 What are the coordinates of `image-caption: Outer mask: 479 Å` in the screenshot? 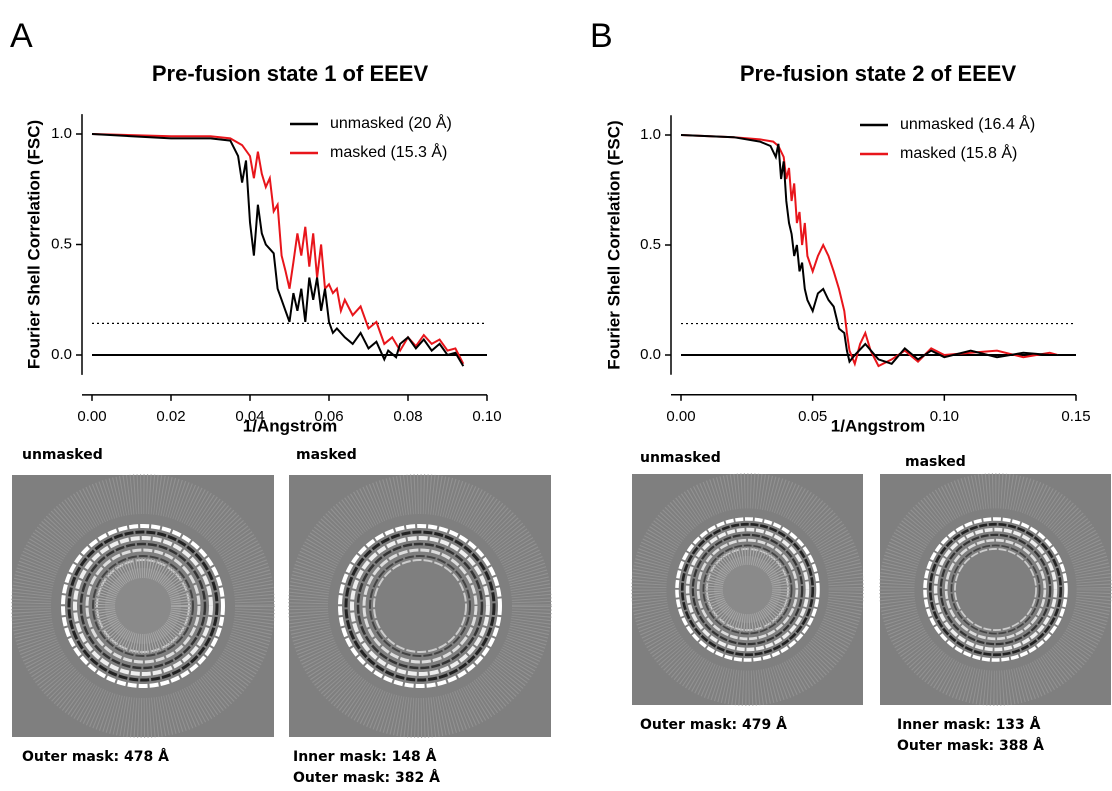 It's located at (713, 724).